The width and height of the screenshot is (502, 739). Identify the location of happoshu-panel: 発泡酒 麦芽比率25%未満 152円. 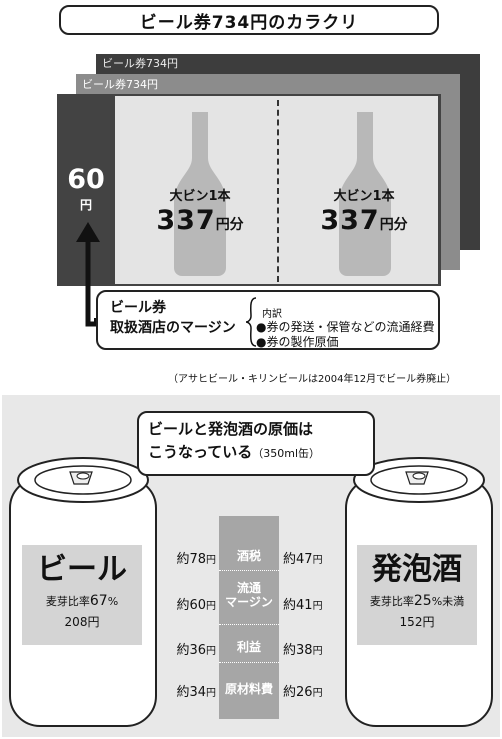
(417, 595).